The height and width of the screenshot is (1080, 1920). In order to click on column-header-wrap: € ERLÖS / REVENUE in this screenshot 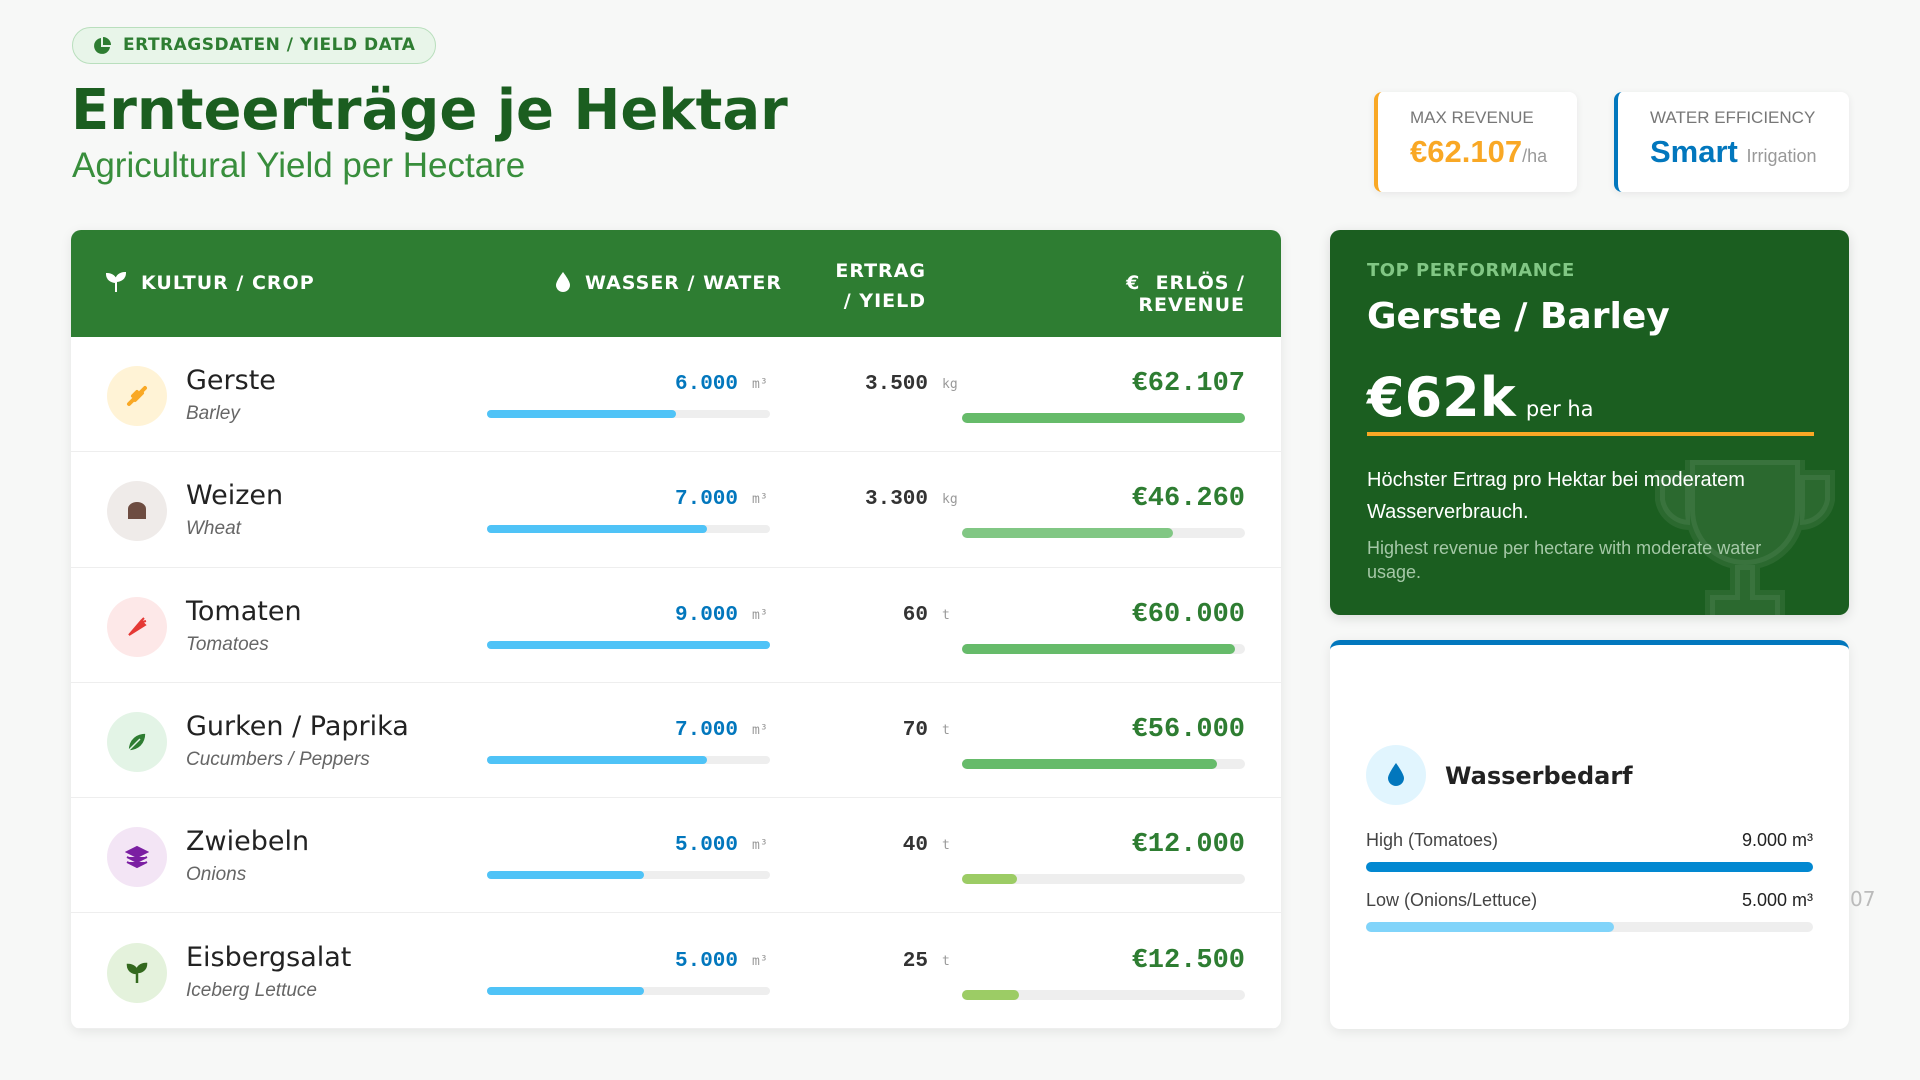, I will do `click(1185, 294)`.